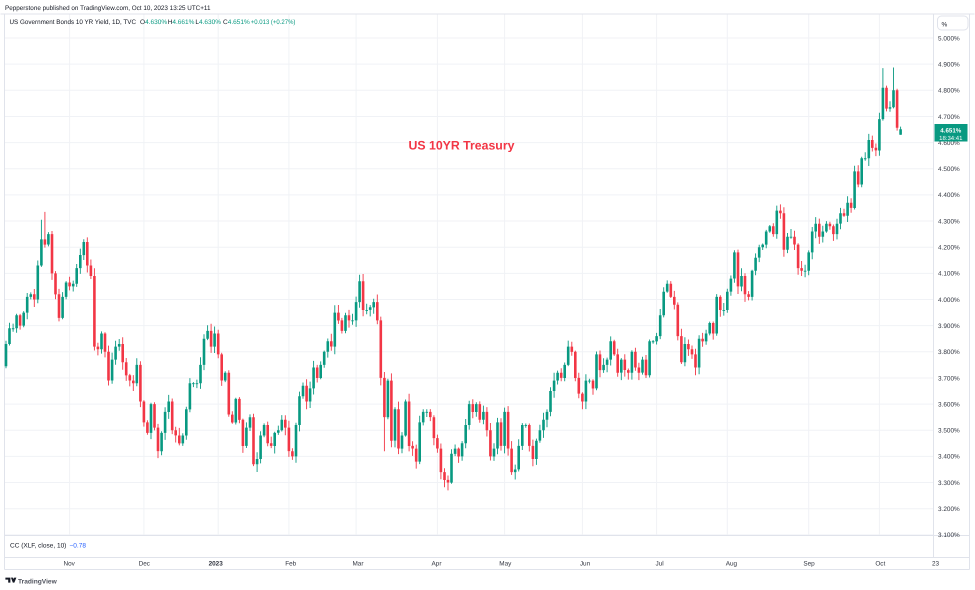 Image resolution: width=975 pixels, height=590 pixels. Describe the element at coordinates (949, 195) in the screenshot. I see `svg-text: 4.400%` at that location.